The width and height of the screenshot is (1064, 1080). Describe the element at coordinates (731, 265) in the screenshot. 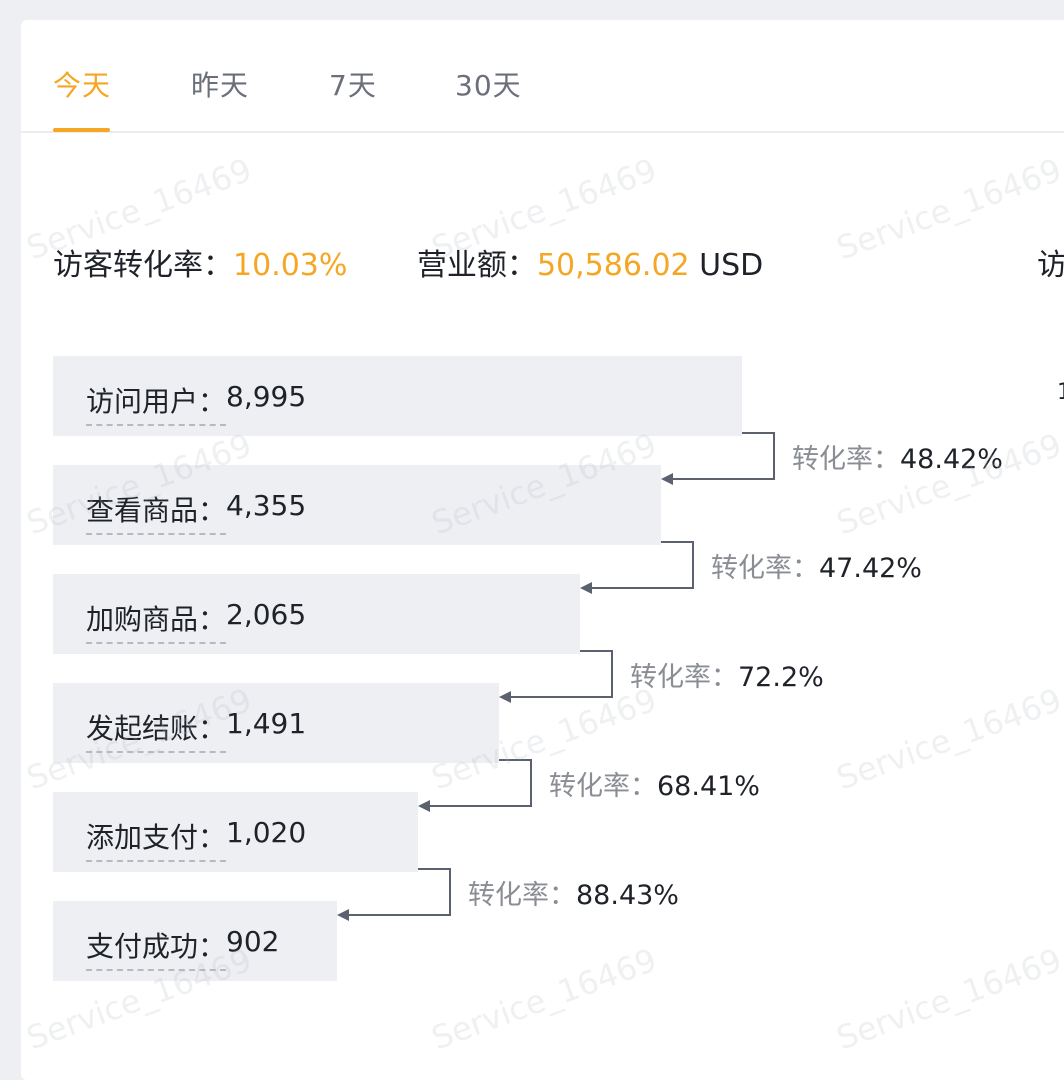

I see `revenue-currency: USD` at that location.